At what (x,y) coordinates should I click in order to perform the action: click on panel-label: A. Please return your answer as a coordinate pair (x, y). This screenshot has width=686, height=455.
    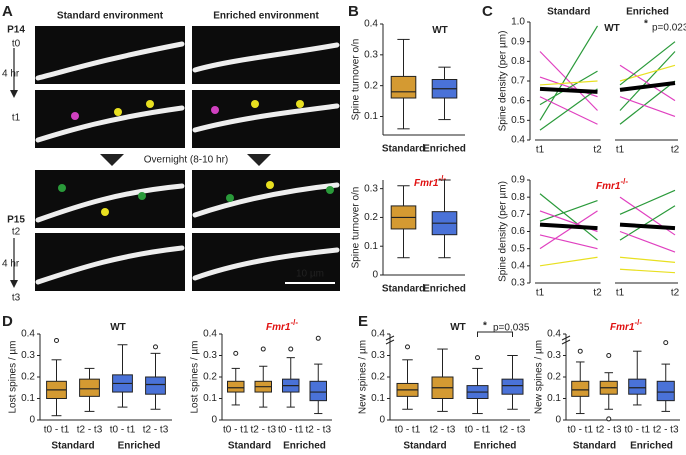
    Looking at the image, I should click on (7, 11).